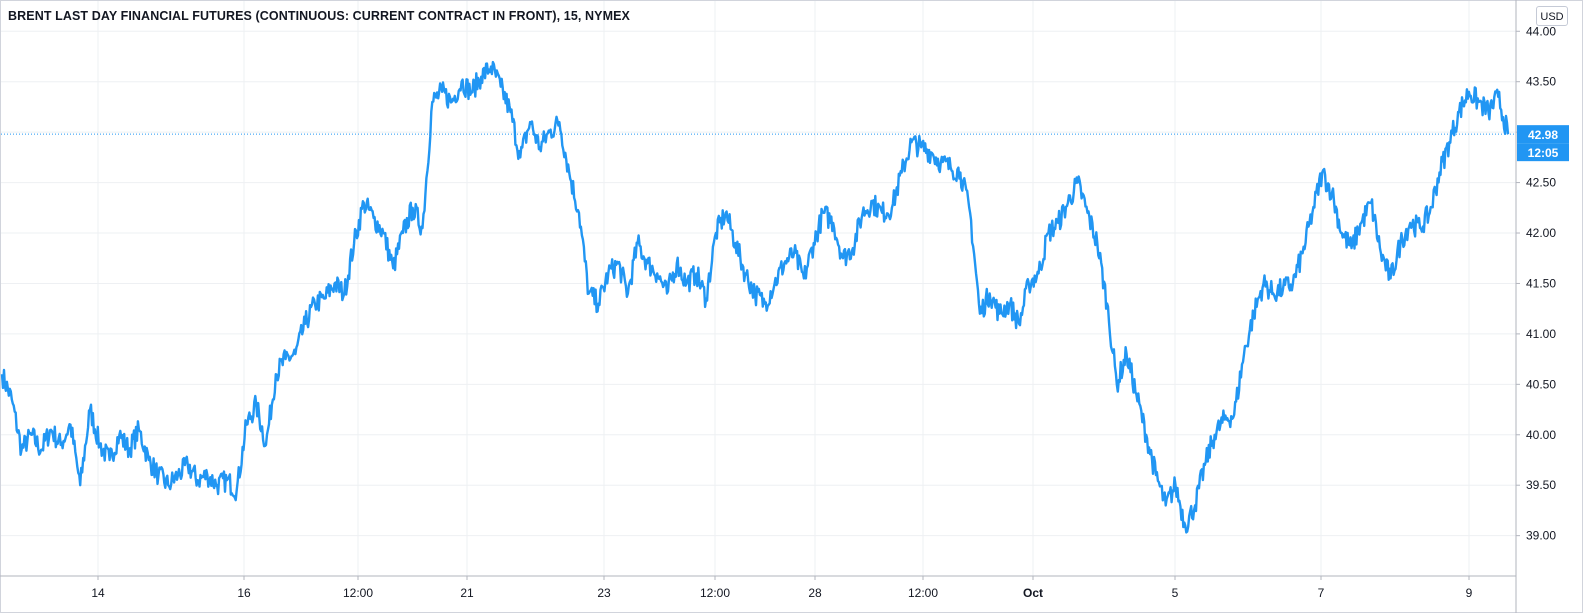  Describe the element at coordinates (98, 593) in the screenshot. I see `x-tick-label: 14` at that location.